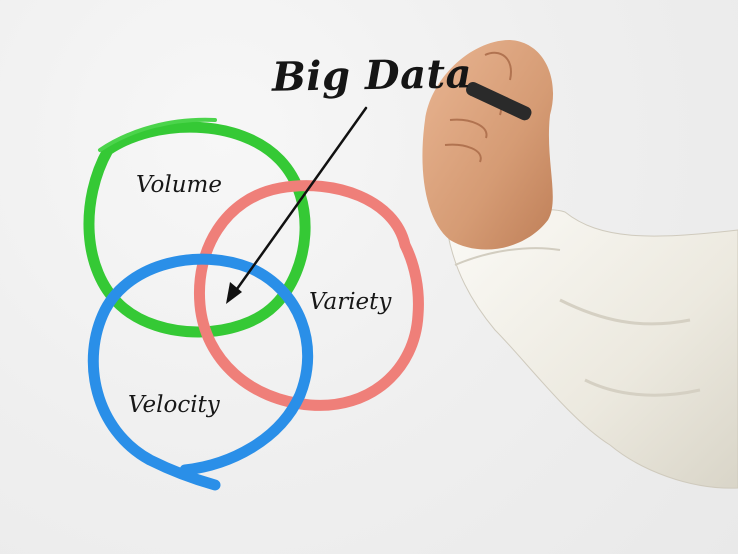 Image resolution: width=738 pixels, height=554 pixels. I want to click on variety-circle, so click(308, 295).